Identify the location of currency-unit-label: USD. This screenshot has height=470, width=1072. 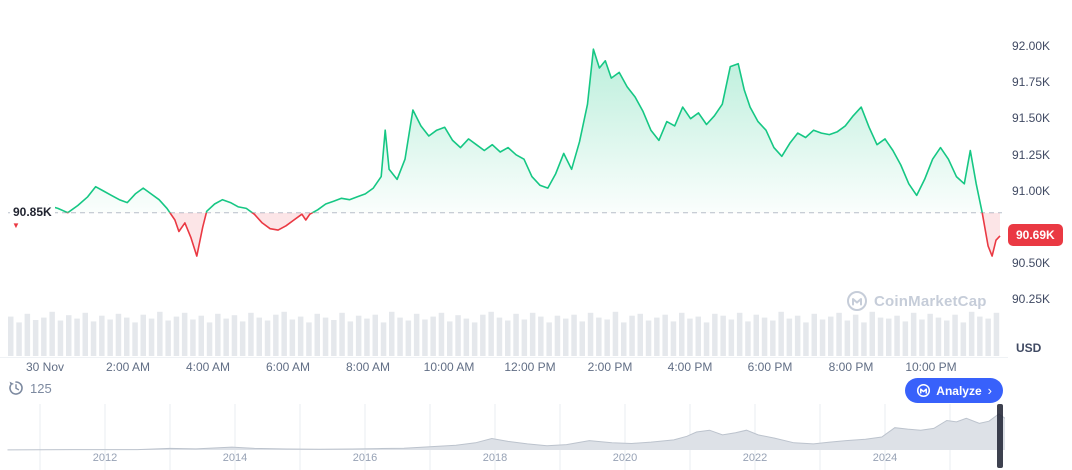
(1029, 348).